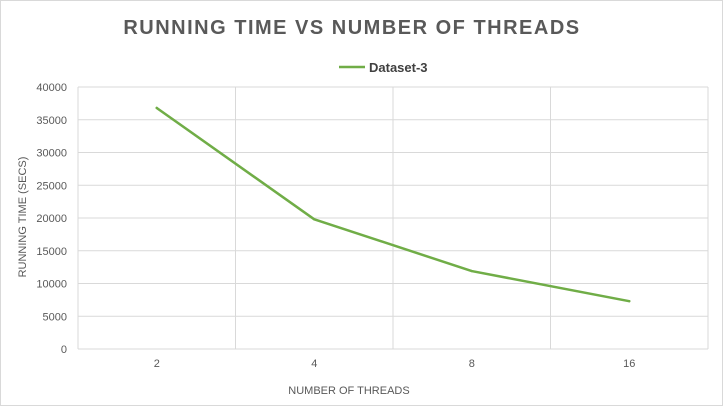 This screenshot has width=723, height=406. I want to click on y-tick-label: 10000, so click(51, 285).